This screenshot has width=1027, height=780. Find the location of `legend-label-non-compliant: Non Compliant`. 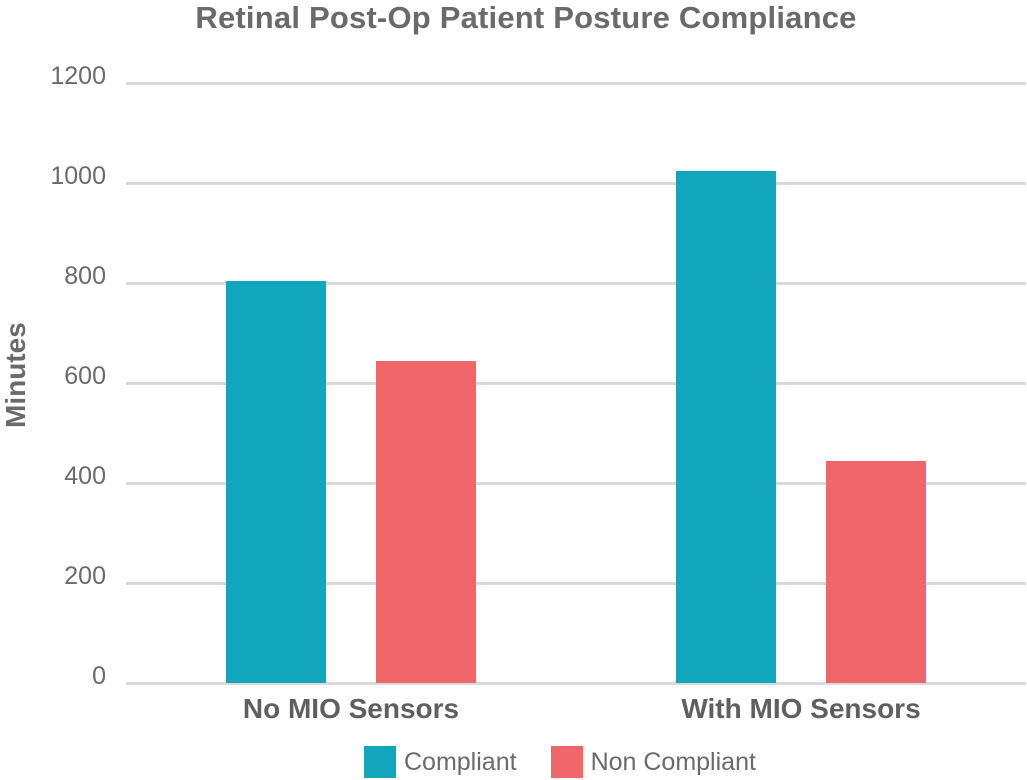

legend-label-non-compliant: Non Compliant is located at coordinates (673, 761).